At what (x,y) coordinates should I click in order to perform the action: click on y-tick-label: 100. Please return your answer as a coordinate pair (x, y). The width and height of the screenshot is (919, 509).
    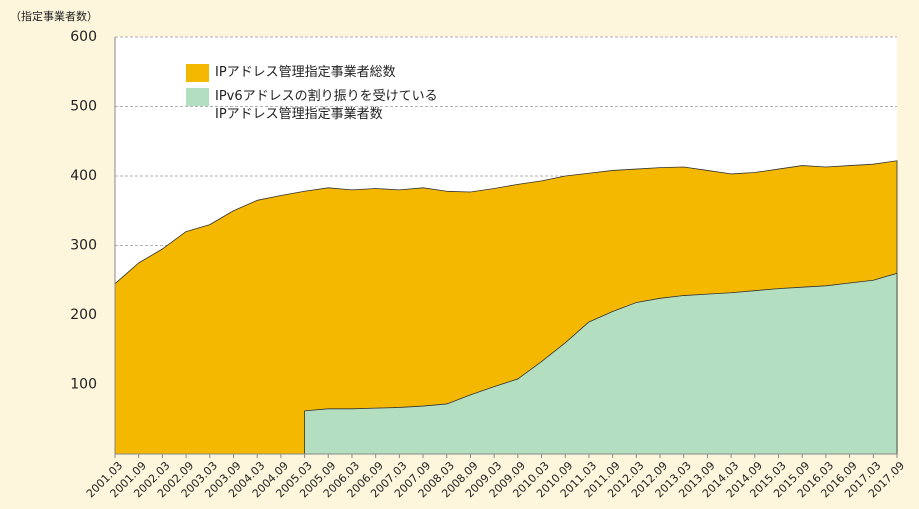
    Looking at the image, I should click on (83, 385).